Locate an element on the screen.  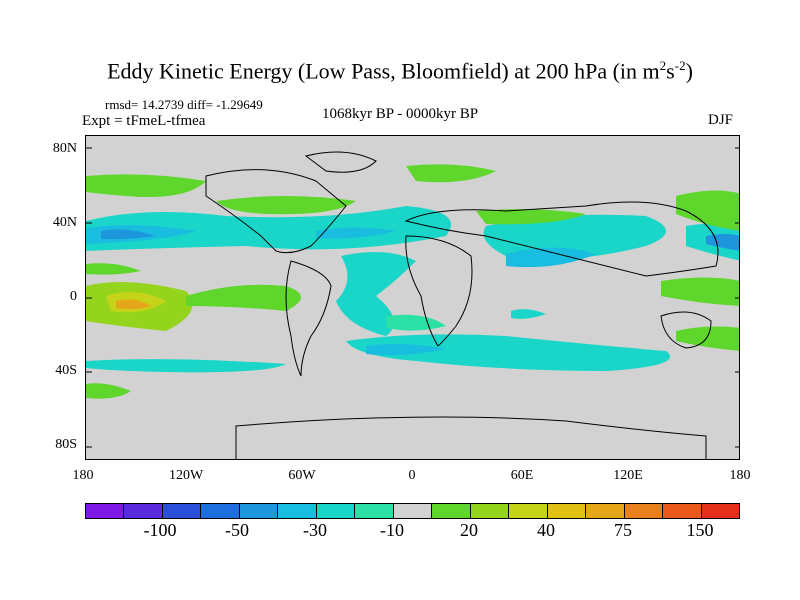
colorbar-label: -50 is located at coordinates (237, 530).